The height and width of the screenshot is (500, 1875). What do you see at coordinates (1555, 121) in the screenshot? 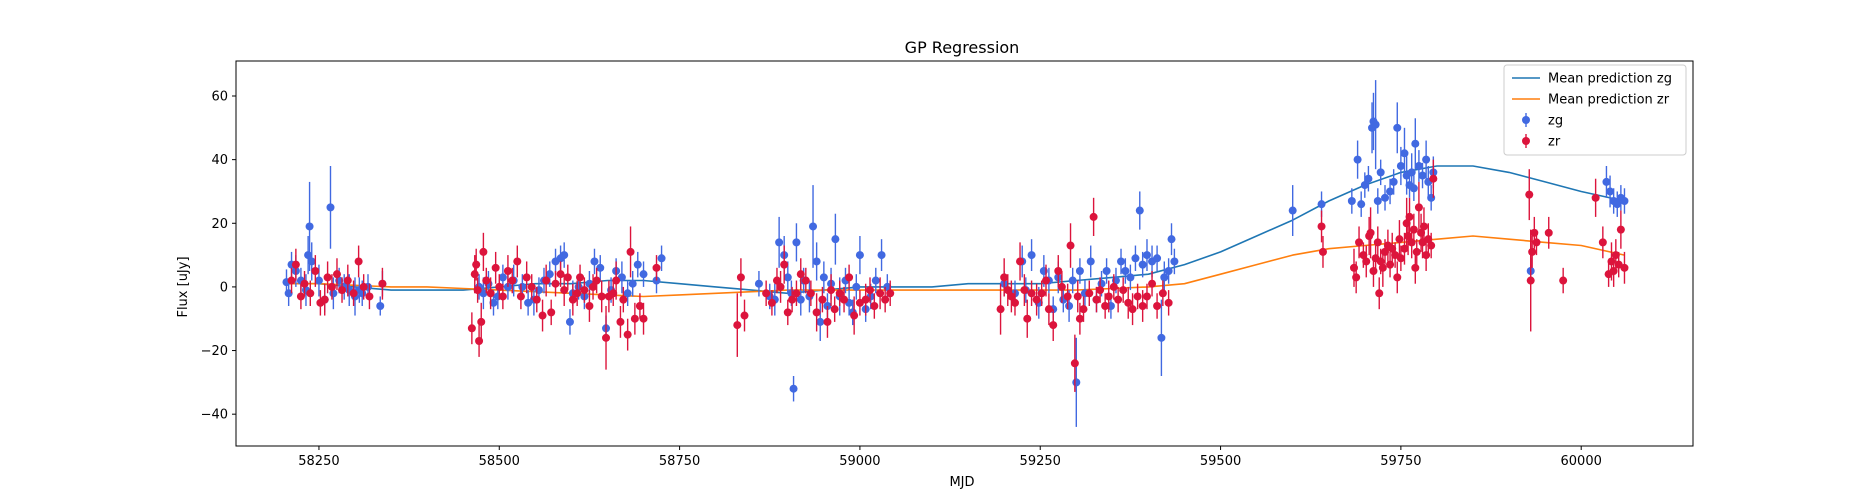
I see `legend-label: zg` at bounding box center [1555, 121].